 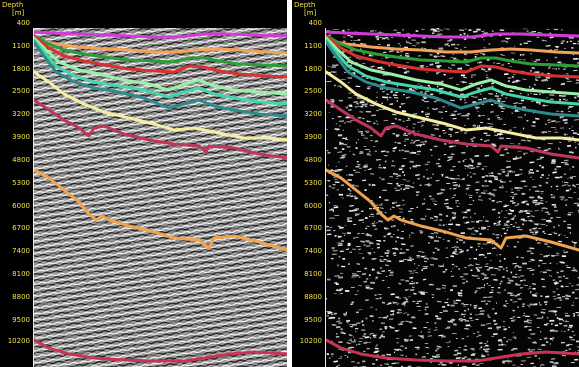 What do you see at coordinates (313, 46) in the screenshot?
I see `depth-tick-label: 1100` at bounding box center [313, 46].